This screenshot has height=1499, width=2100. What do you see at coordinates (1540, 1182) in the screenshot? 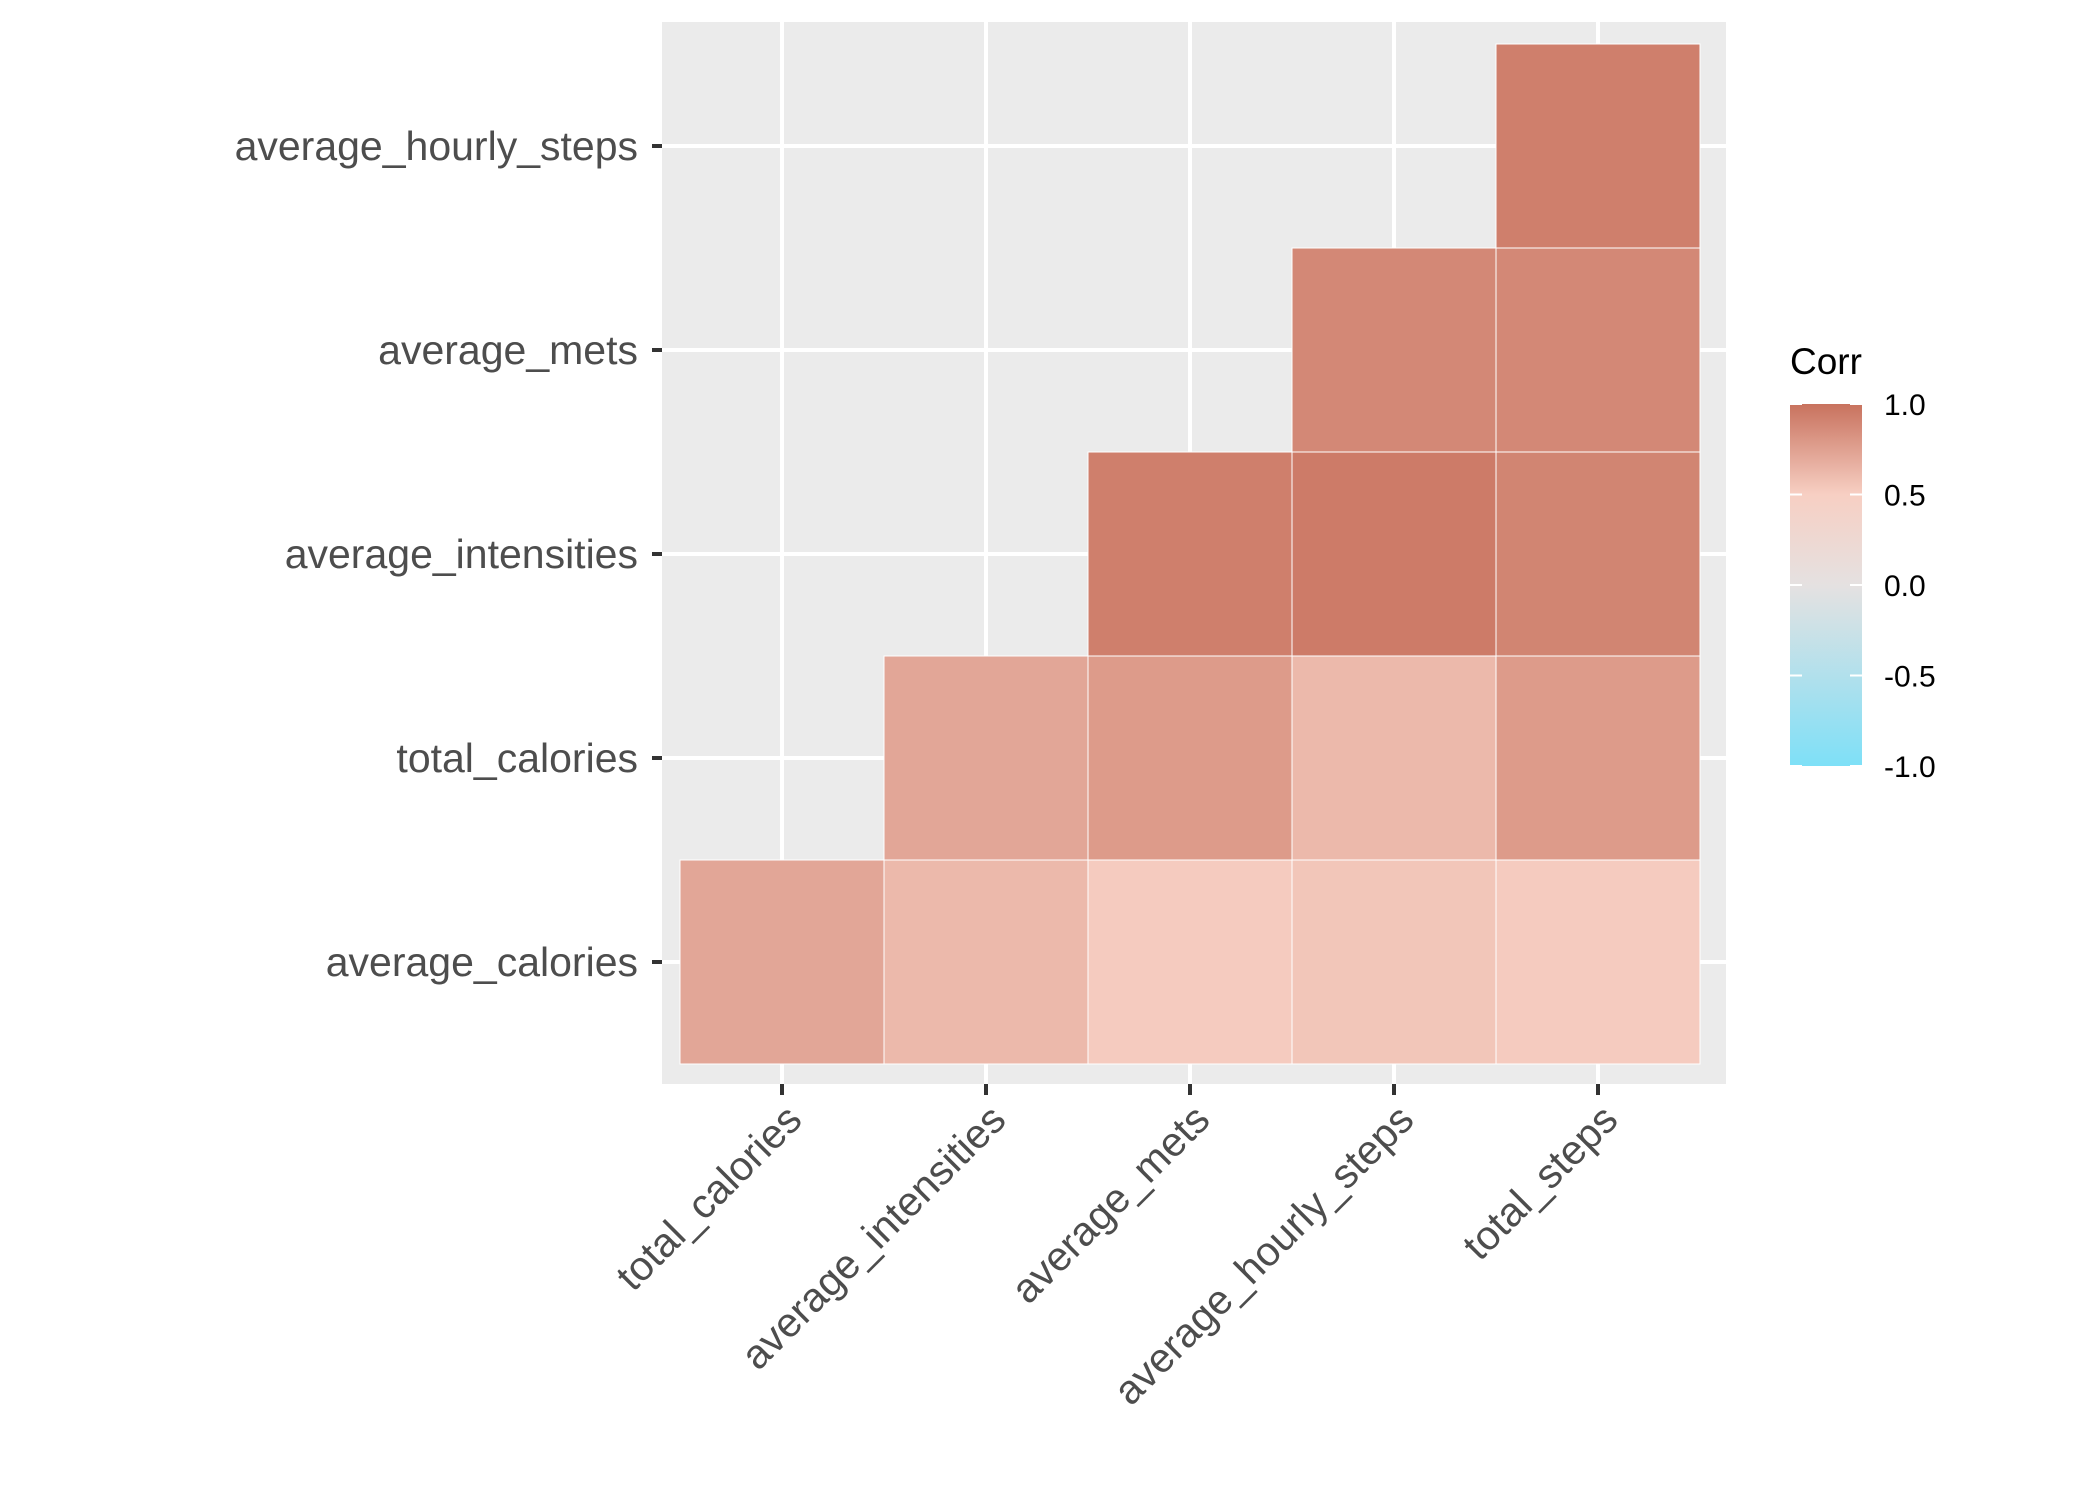
I see `x-tick-label: total_steps` at bounding box center [1540, 1182].